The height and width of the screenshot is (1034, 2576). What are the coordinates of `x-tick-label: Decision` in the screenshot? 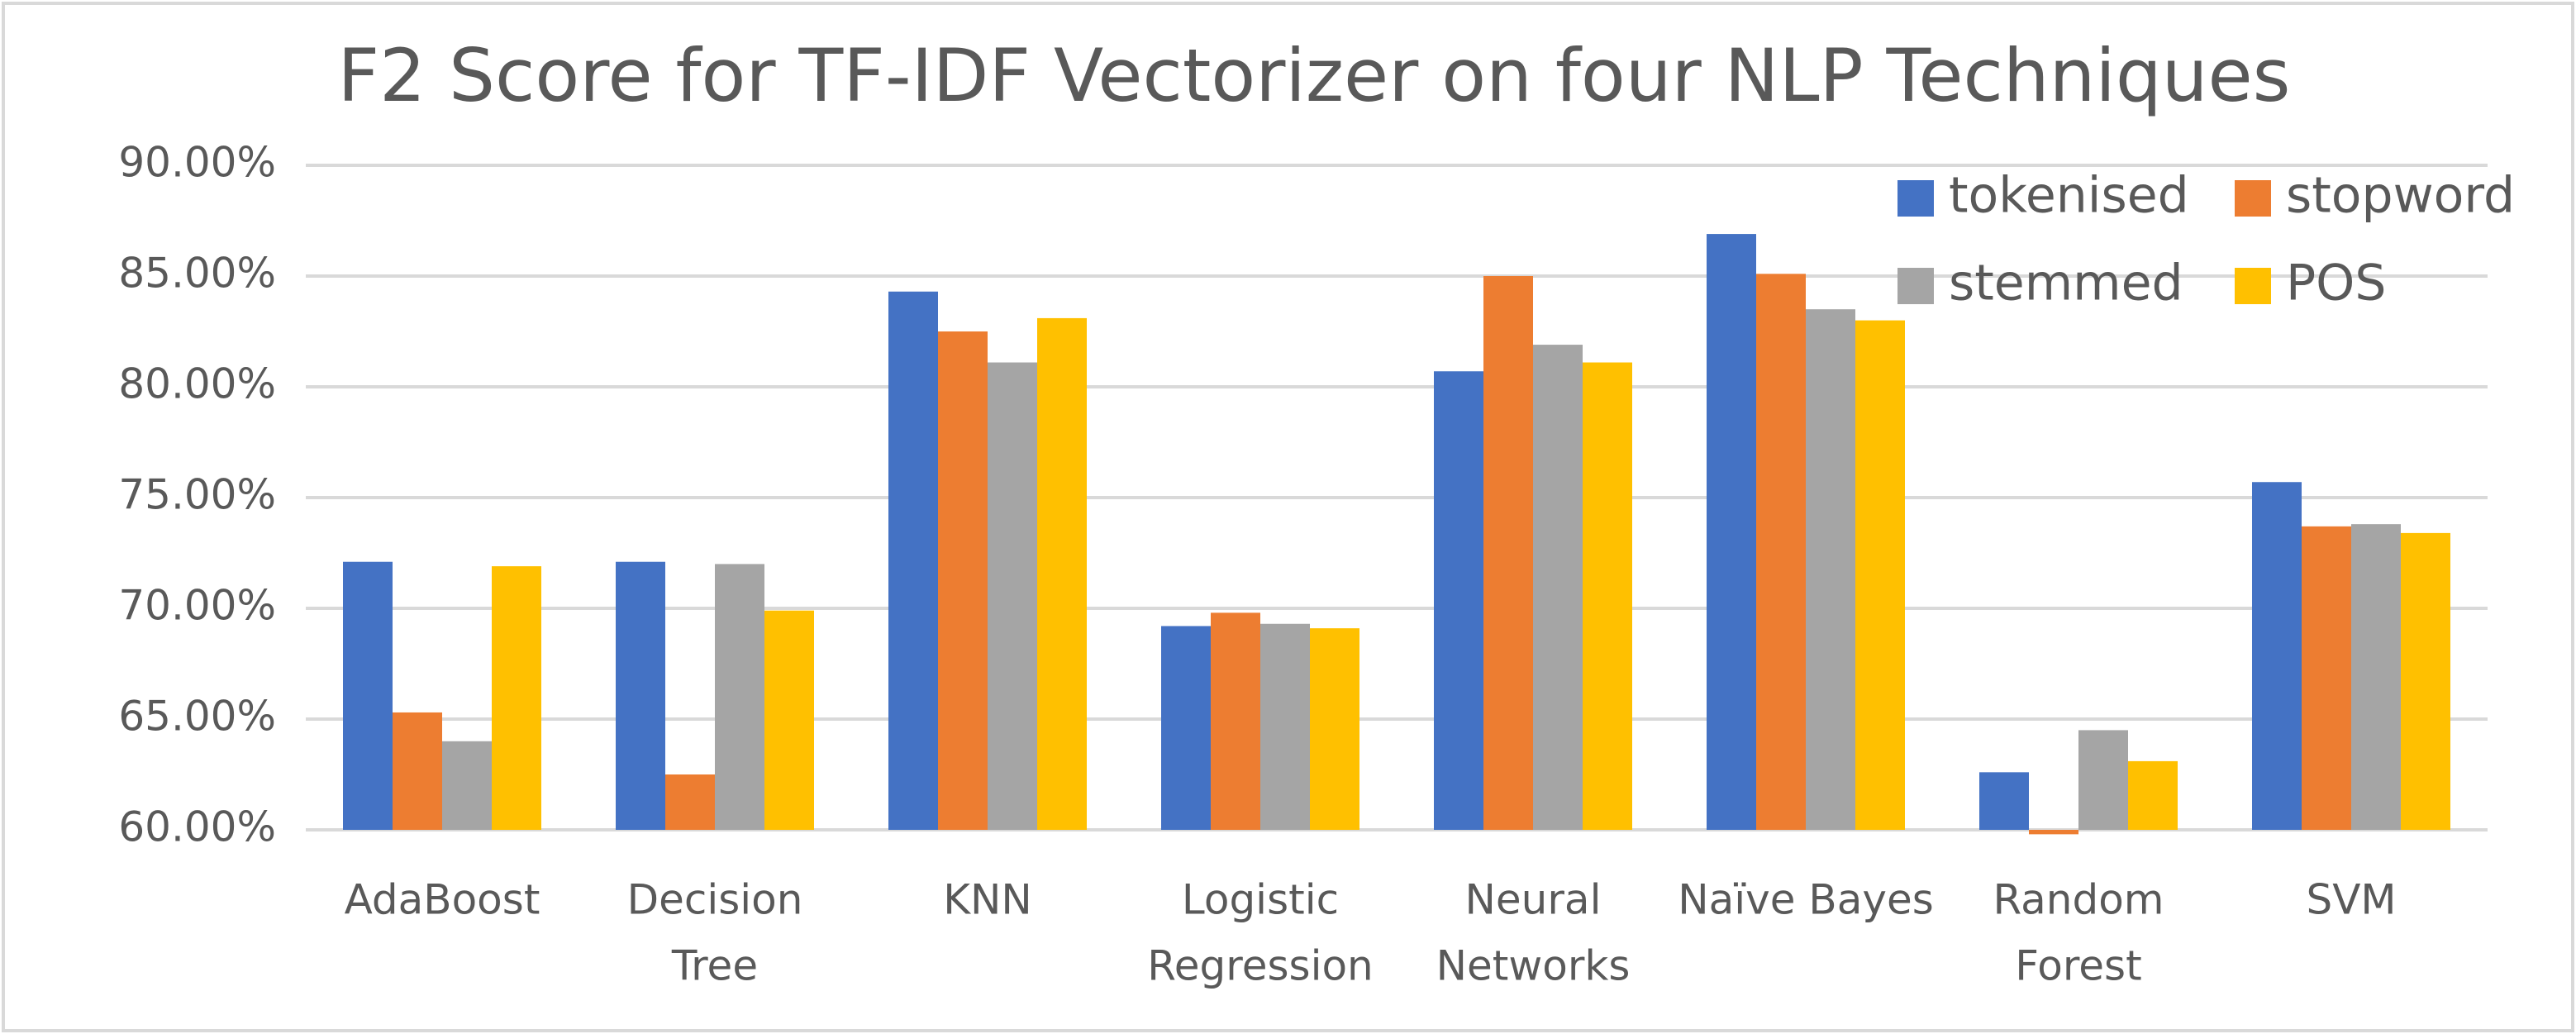 It's located at (715, 900).